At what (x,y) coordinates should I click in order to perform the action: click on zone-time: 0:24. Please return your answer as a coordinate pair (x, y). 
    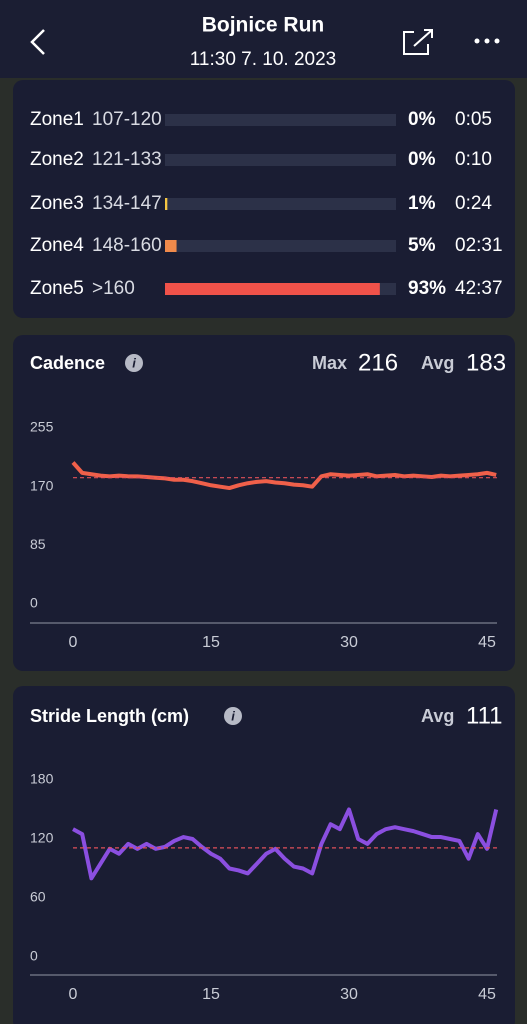
    Looking at the image, I should click on (473, 203).